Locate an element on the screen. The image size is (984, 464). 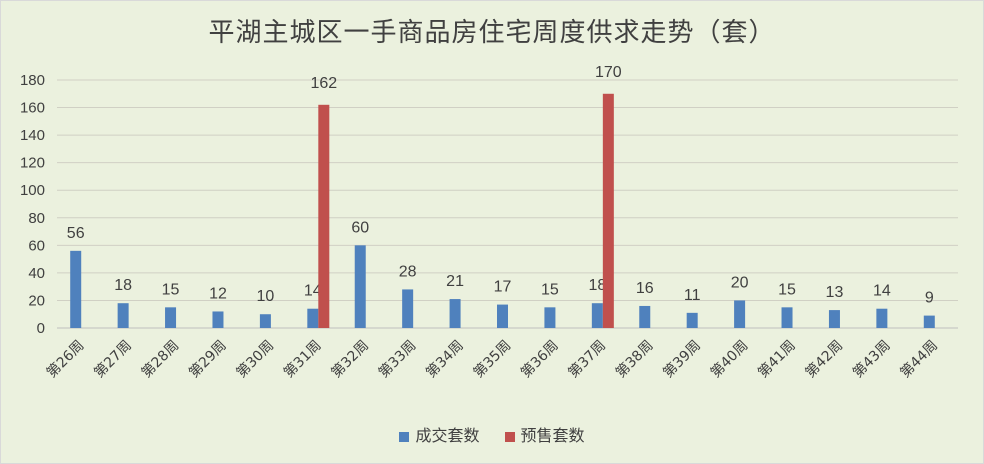
y-tick-label: 80 is located at coordinates (36, 218).